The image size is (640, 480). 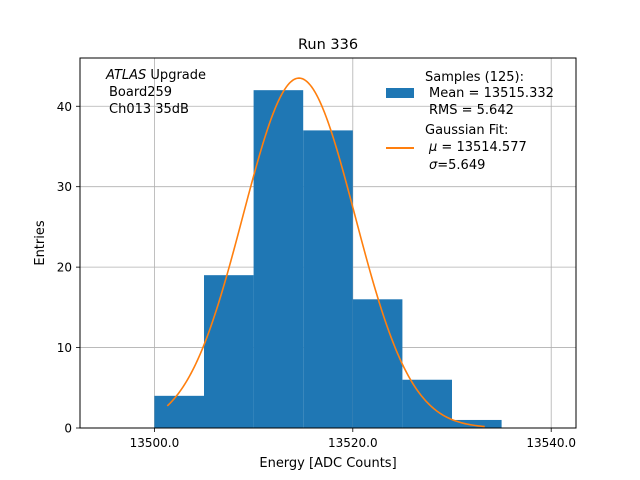 What do you see at coordinates (64, 107) in the screenshot?
I see `y-tick-label: 40` at bounding box center [64, 107].